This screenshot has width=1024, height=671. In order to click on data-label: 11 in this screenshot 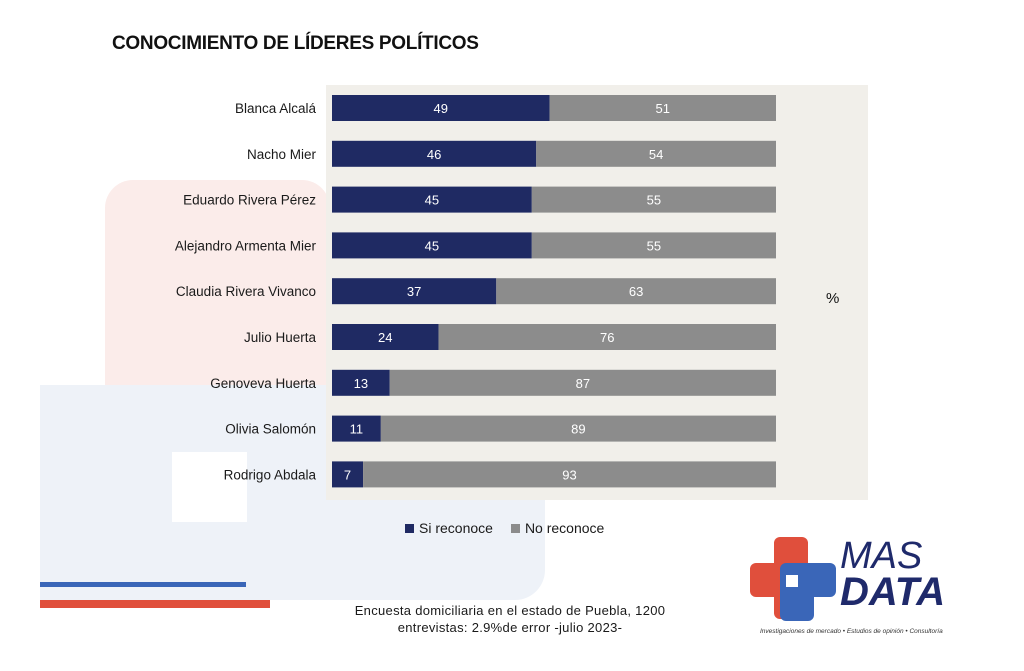, I will do `click(357, 429)`.